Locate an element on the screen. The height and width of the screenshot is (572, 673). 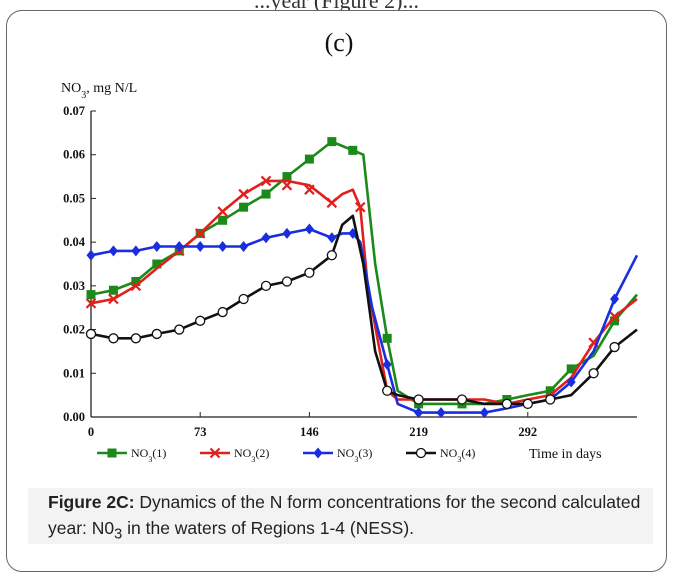
y-tick-label: 0.06 is located at coordinates (74, 155).